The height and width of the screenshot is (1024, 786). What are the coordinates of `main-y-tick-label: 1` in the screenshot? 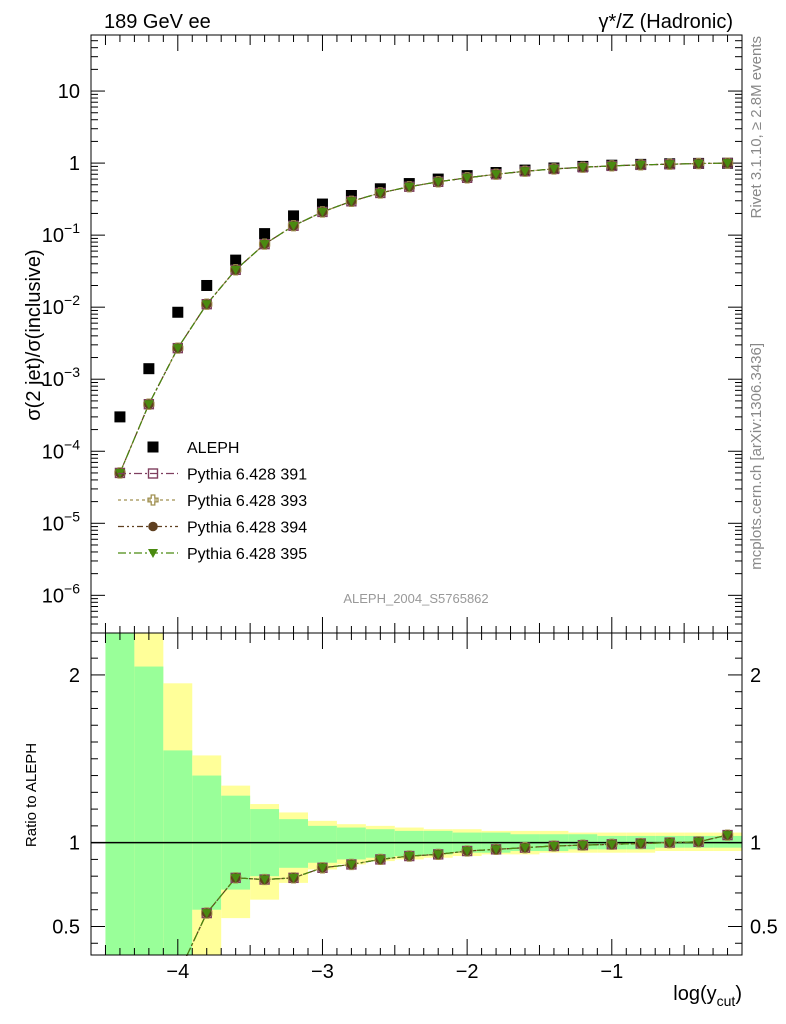 It's located at (74, 164).